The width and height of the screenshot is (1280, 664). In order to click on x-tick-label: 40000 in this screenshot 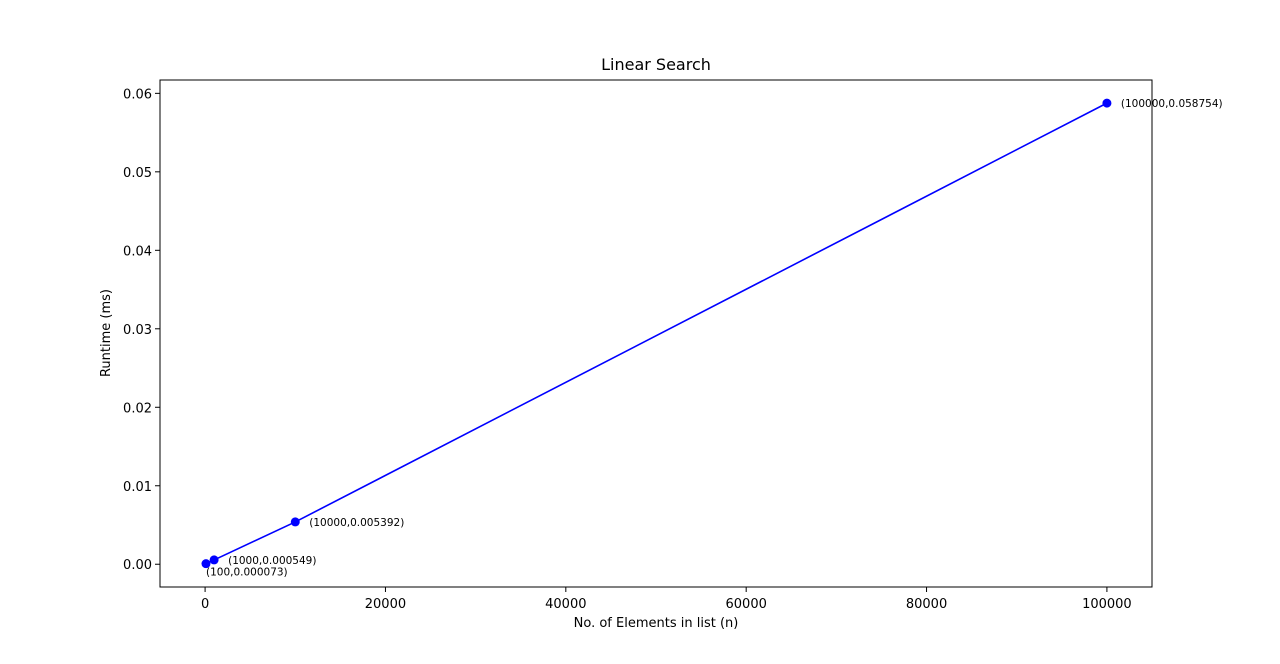, I will do `click(565, 604)`.